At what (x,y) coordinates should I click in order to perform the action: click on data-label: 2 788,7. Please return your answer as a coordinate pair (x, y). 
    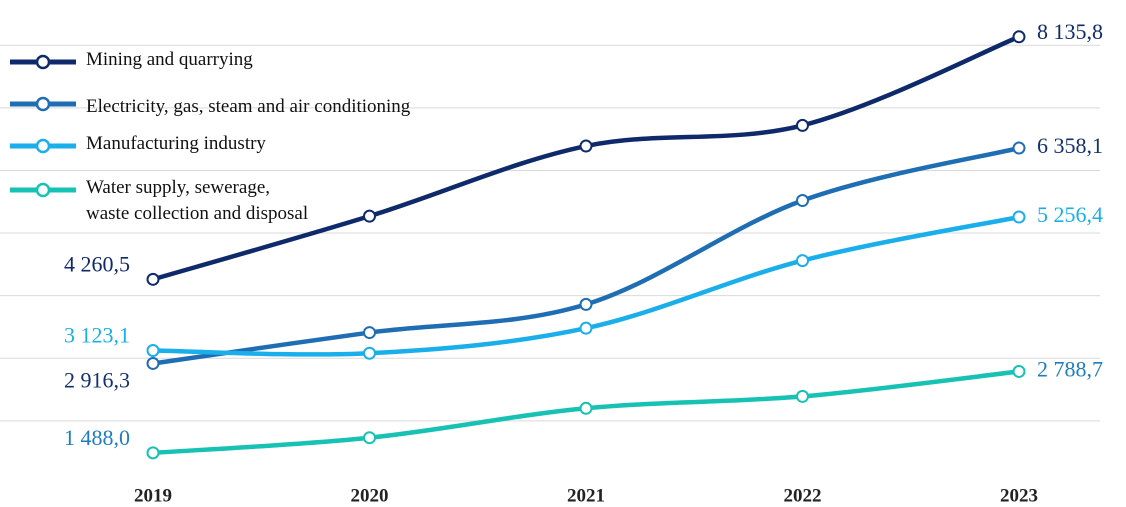
    Looking at the image, I should click on (1070, 368).